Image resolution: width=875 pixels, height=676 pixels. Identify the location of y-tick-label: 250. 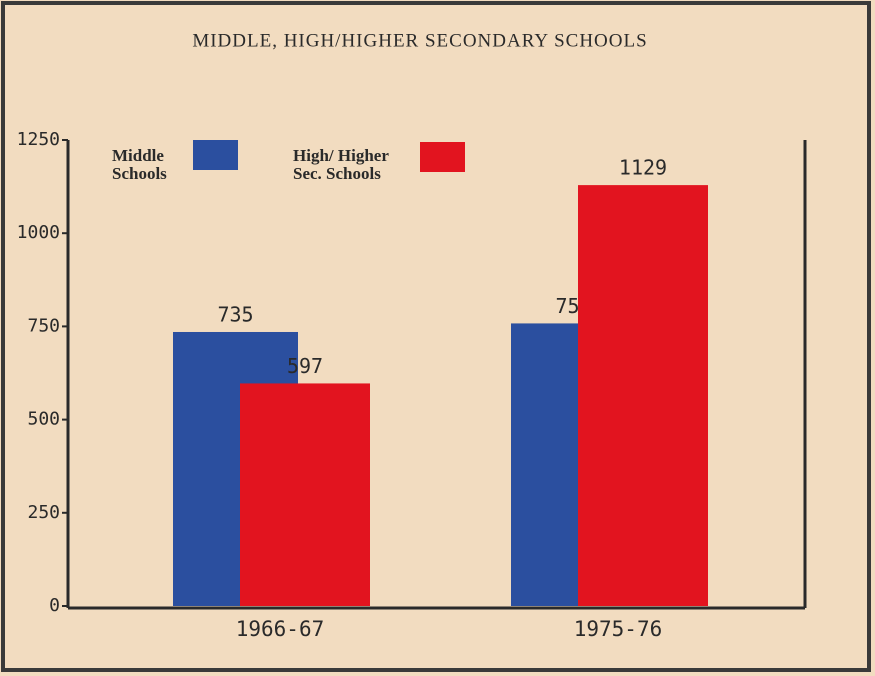
(43, 512).